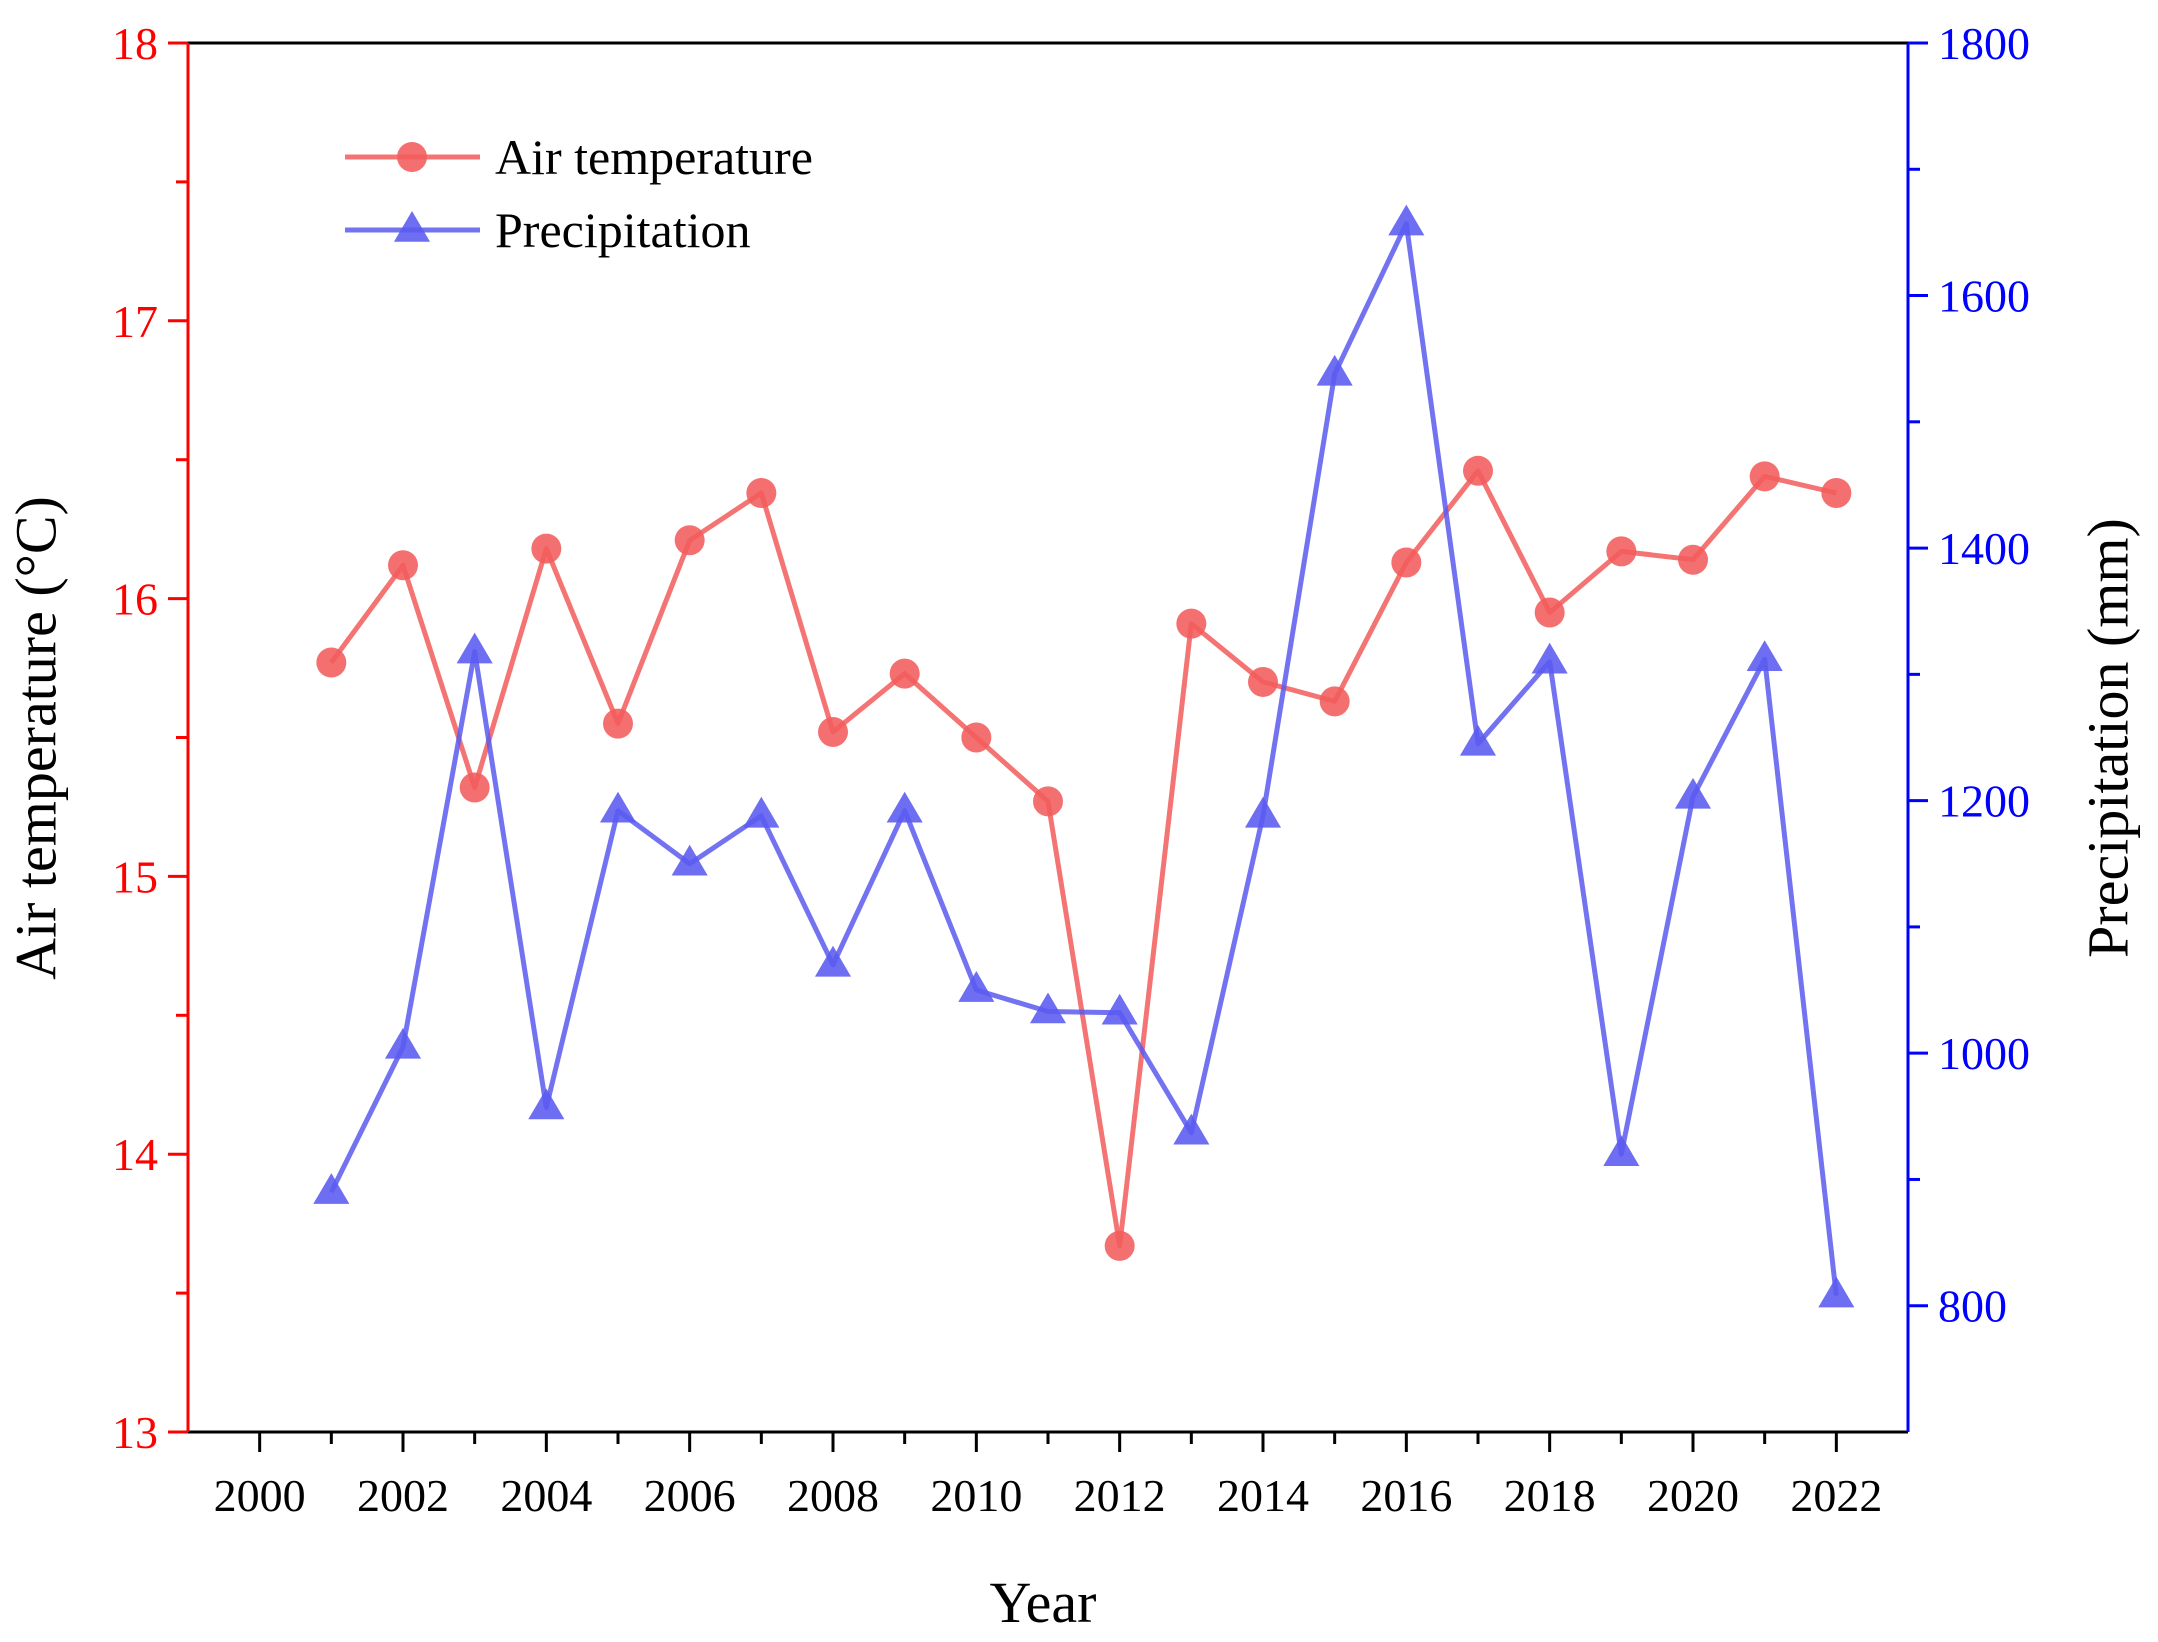 This screenshot has height=1642, width=2158. I want to click on point-precipitation-2022, so click(1836, 1292).